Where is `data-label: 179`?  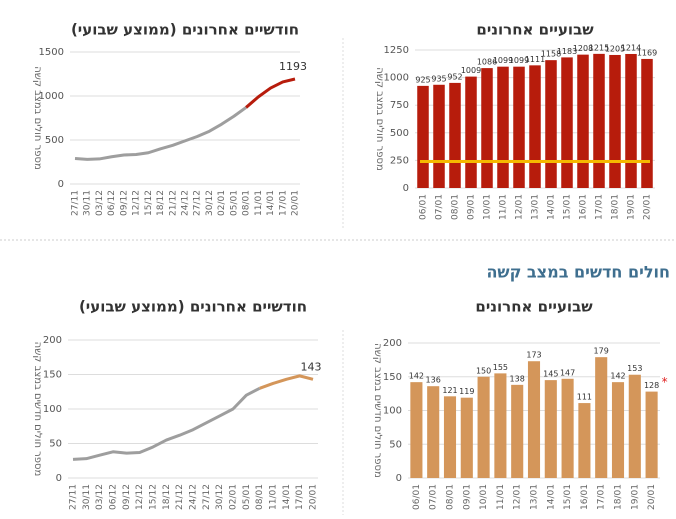
data-label: 179 is located at coordinates (601, 351).